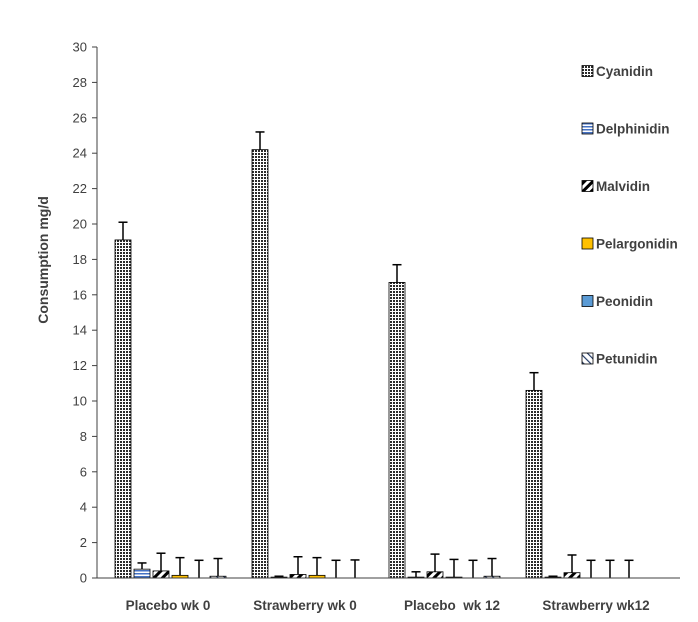 Image resolution: width=698 pixels, height=622 pixels. What do you see at coordinates (80, 365) in the screenshot?
I see `y-tick-label: 12` at bounding box center [80, 365].